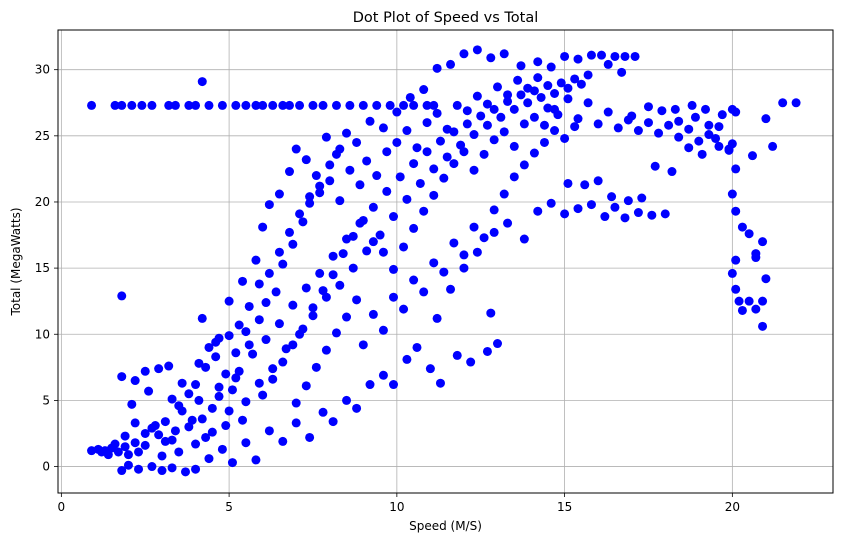 The image size is (842, 545). Describe the element at coordinates (16, 261) in the screenshot. I see `y-axis-label: Total (MegaWatts)` at that location.